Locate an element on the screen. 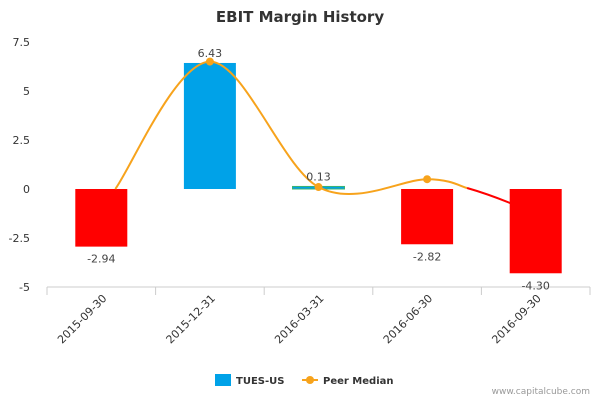 This screenshot has width=600, height=400. x-tick-label: 2016-09-30 is located at coordinates (516, 319).